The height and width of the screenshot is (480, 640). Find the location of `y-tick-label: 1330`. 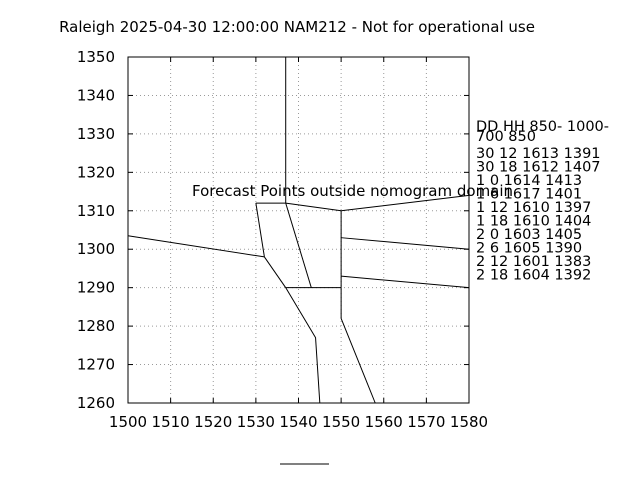

y-tick-label: 1330 is located at coordinates (96, 134).